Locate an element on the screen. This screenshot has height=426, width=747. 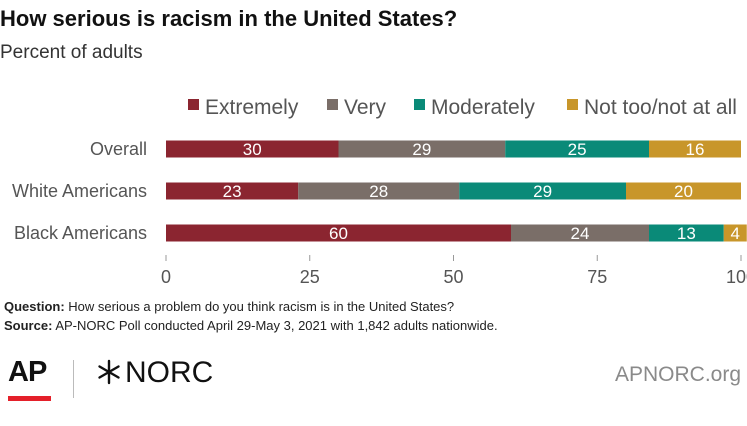
bar-white-americans-extremely is located at coordinates (232, 191).